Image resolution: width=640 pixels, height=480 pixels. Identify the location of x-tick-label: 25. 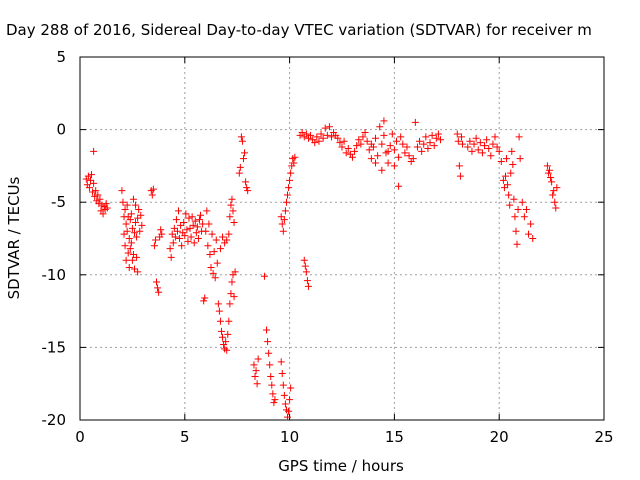
(603, 437).